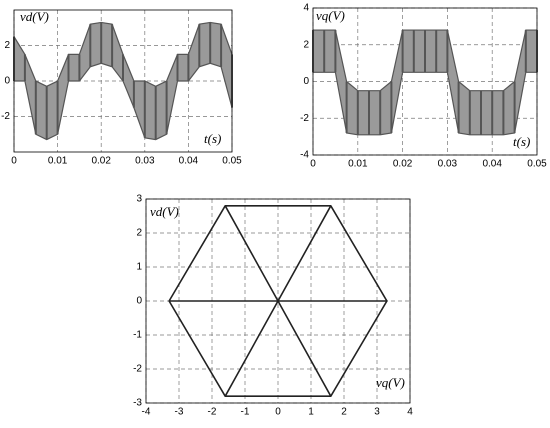 The image size is (550, 428). I want to click on y-tick-label: -4, so click(304, 155).